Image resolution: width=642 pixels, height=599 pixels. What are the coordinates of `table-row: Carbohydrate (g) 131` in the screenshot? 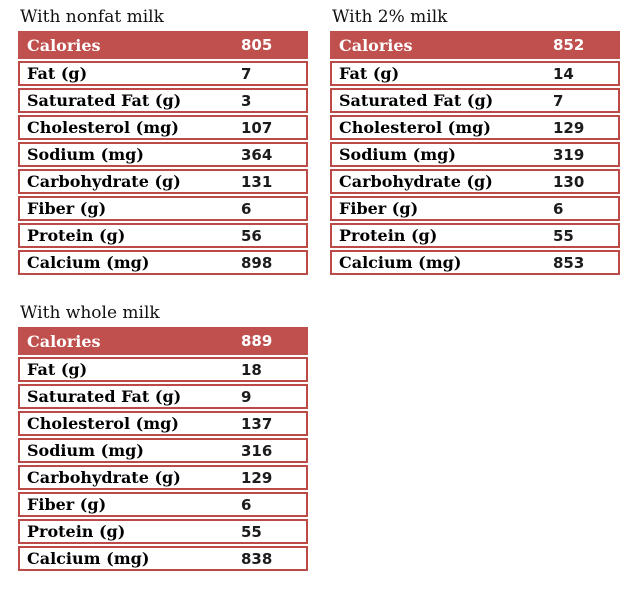 It's located at (163, 181).